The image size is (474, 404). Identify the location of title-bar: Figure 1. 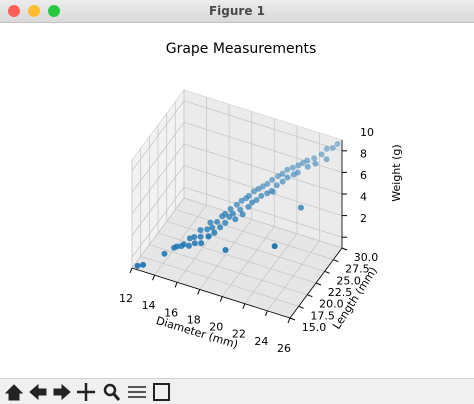
(237, 11).